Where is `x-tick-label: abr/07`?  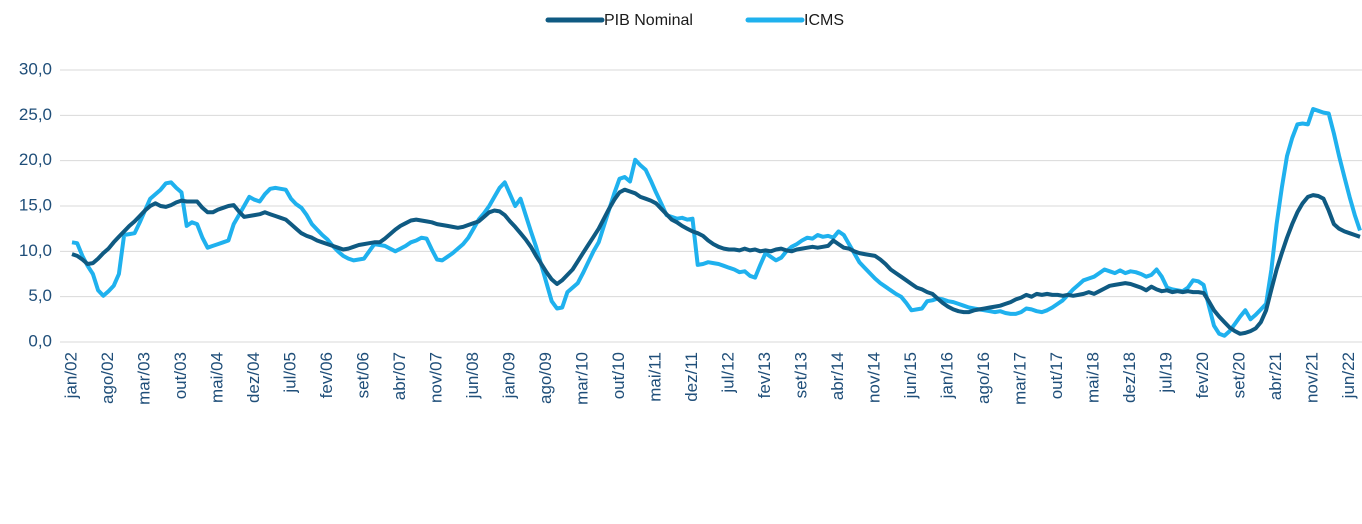
x-tick-label: abr/07 is located at coordinates (399, 376).